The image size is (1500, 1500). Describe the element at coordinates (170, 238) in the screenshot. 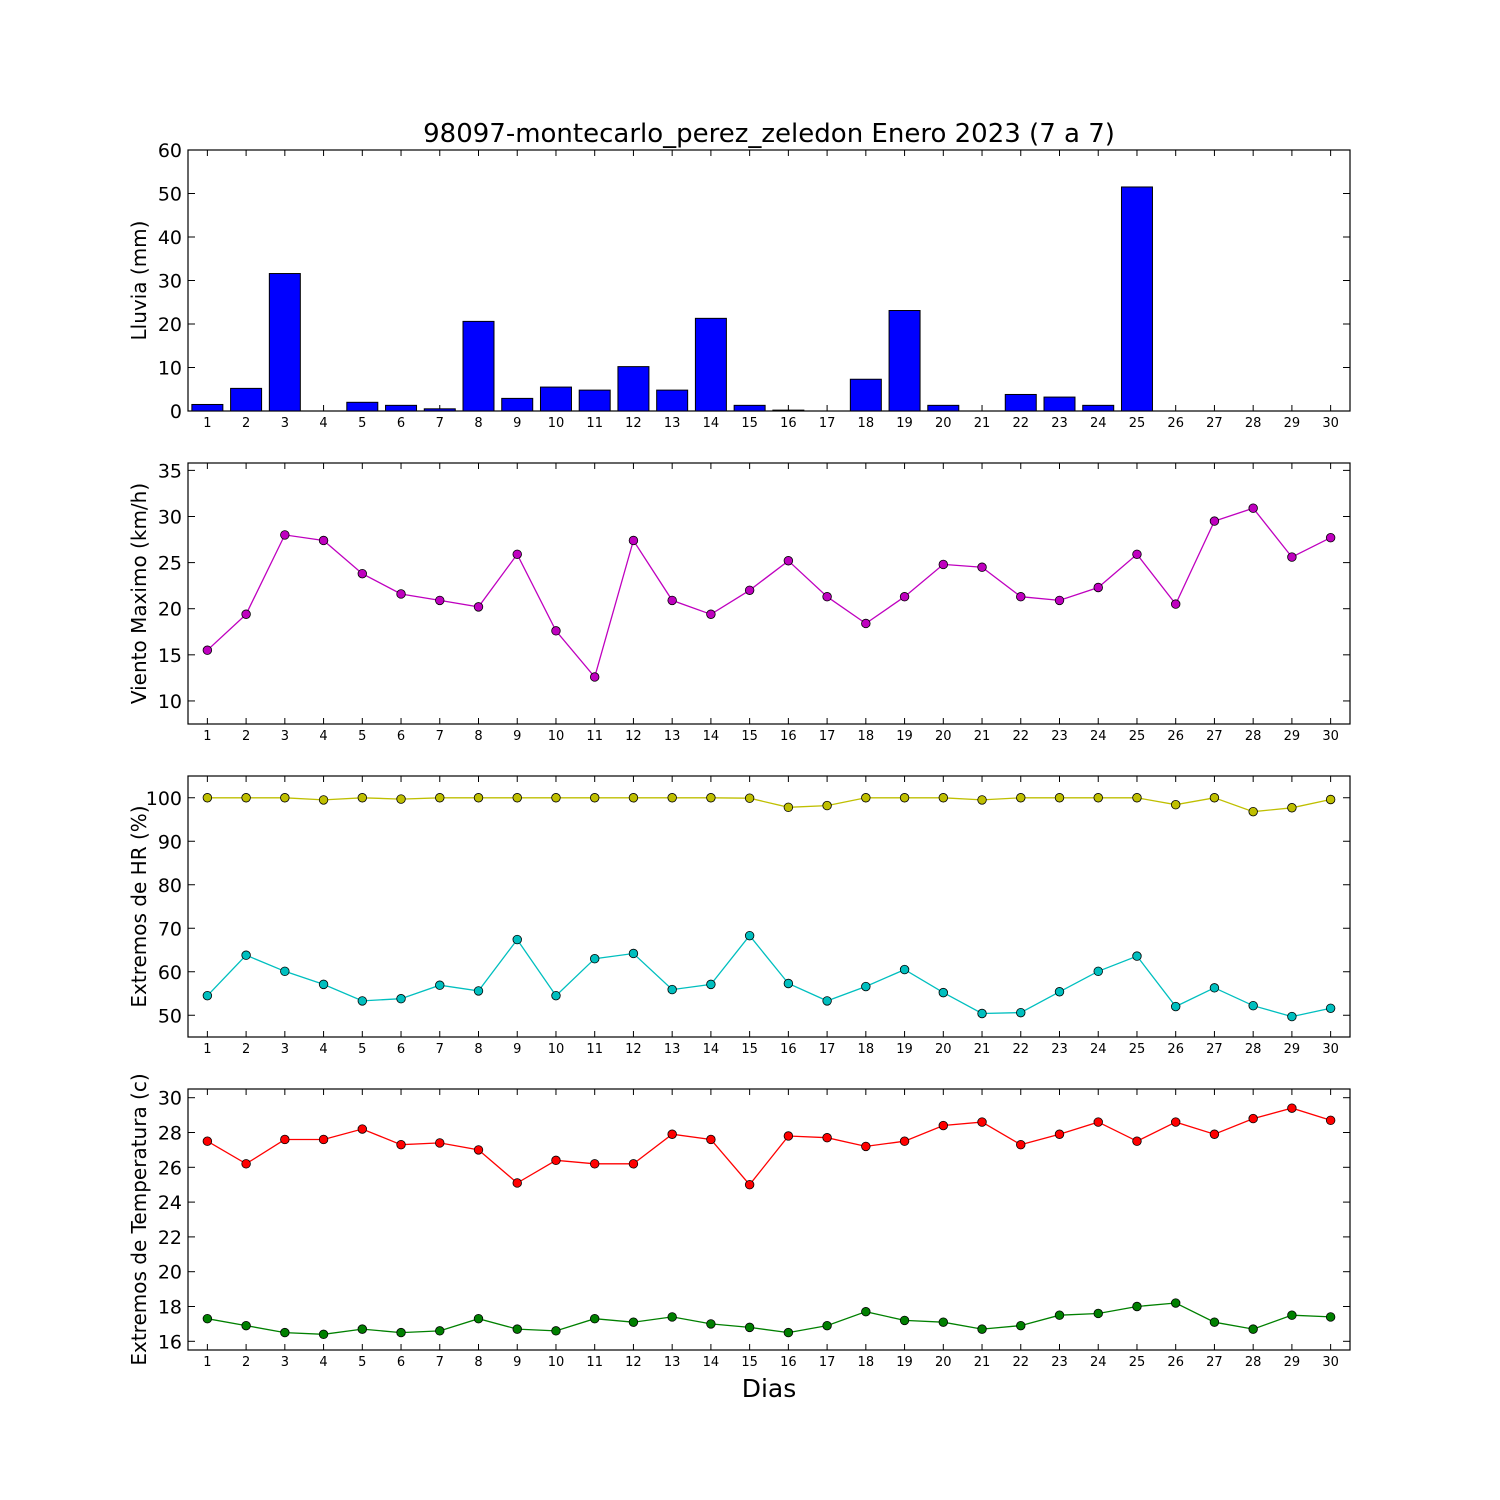

I see `y-tick-label: 40` at that location.